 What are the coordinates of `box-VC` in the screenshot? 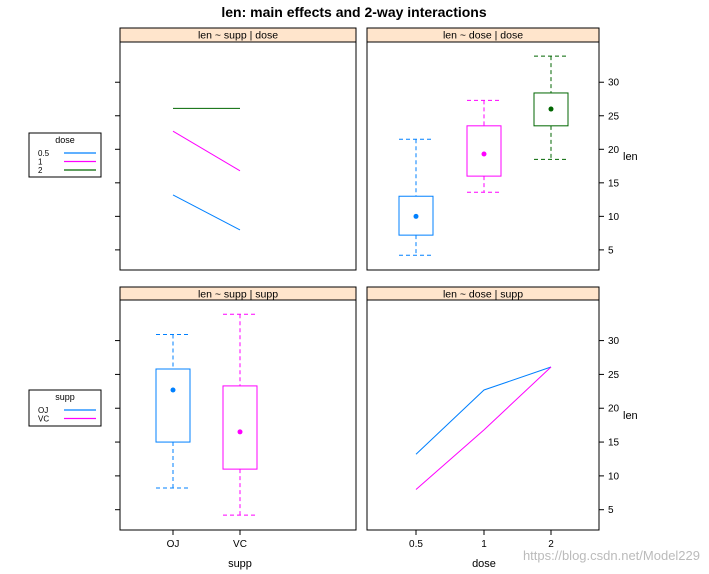 It's located at (240, 414).